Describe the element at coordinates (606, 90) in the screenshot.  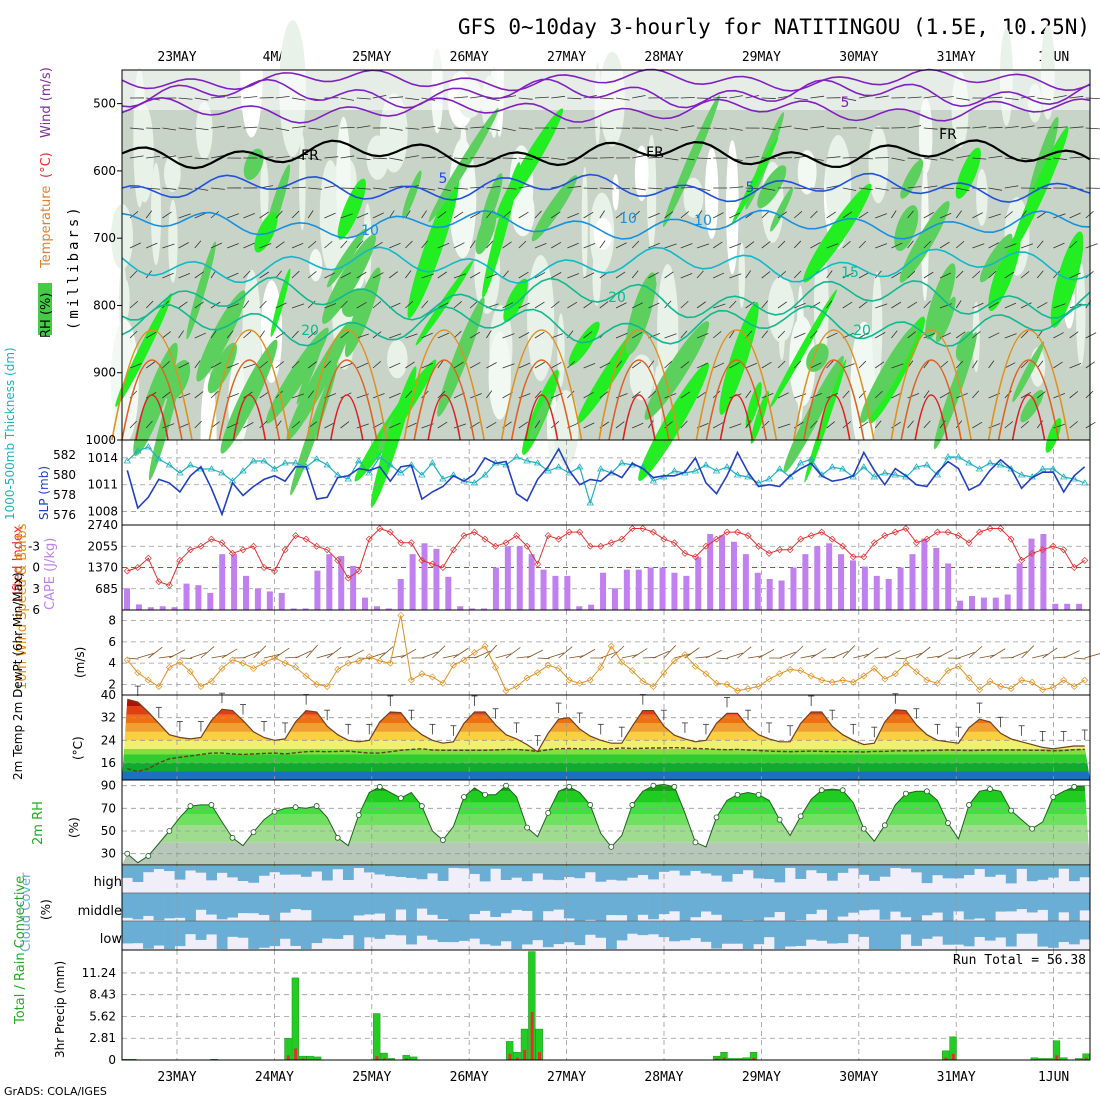
I see `rh-dry-top` at that location.